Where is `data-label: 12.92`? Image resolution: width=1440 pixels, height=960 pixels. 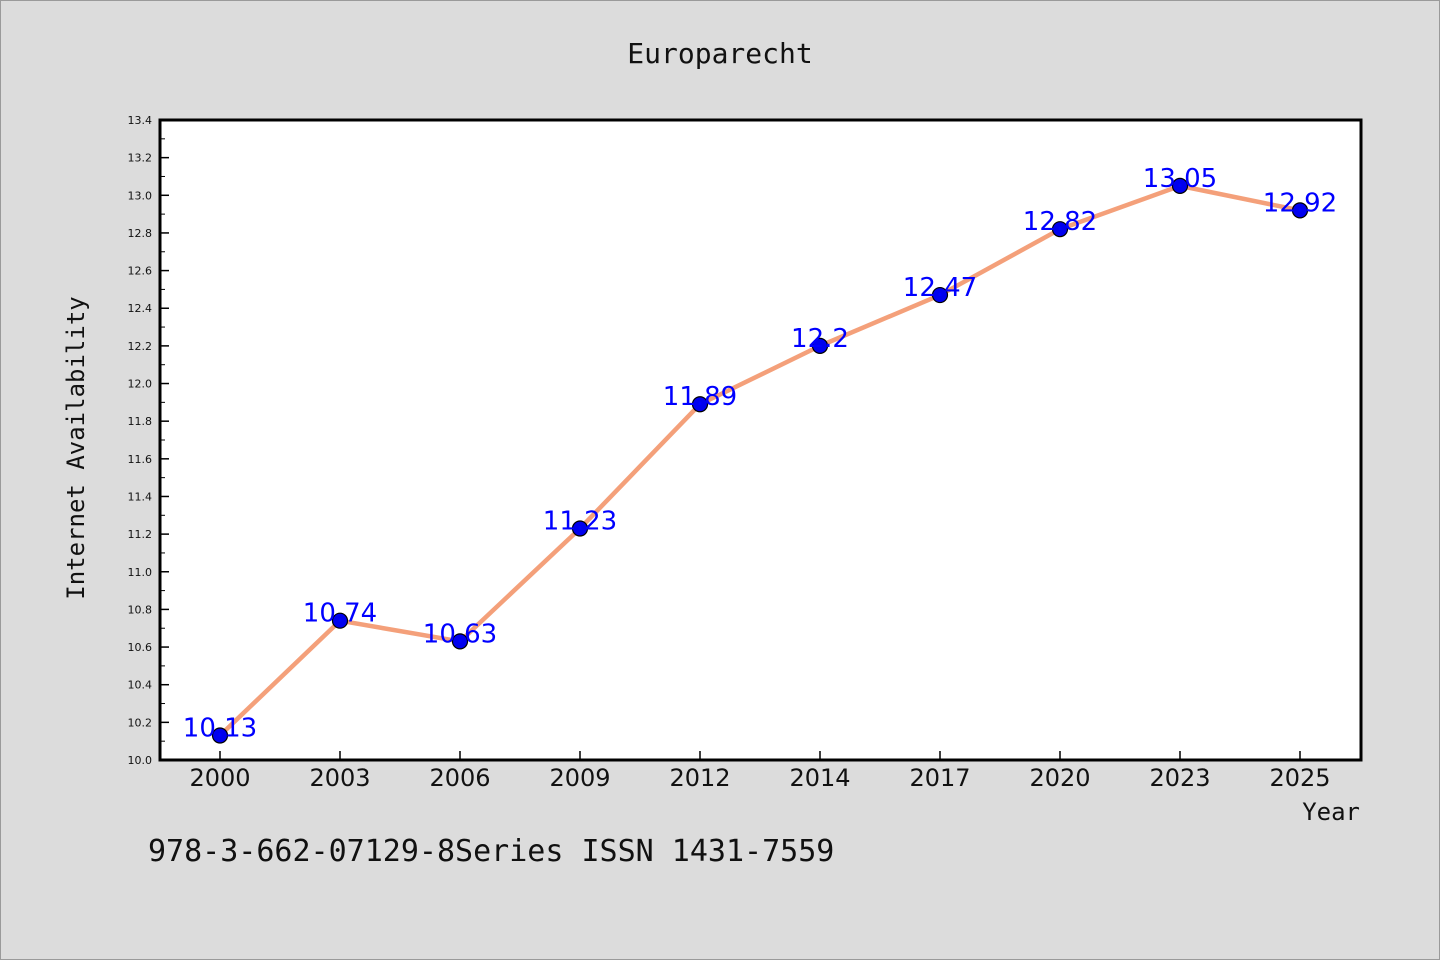 data-label: 12.92 is located at coordinates (1300, 203).